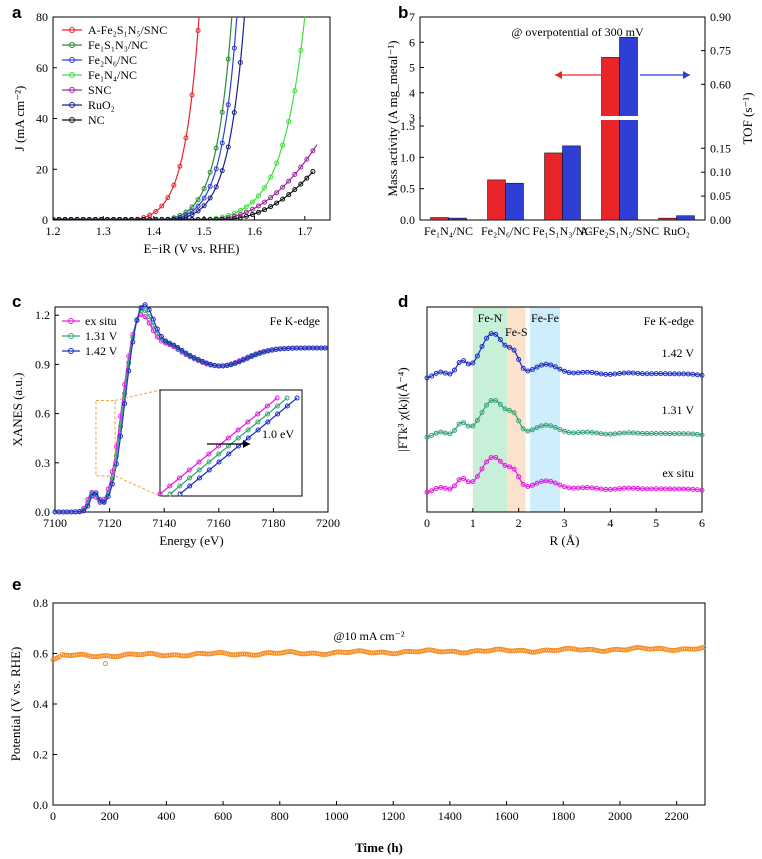 The image size is (762, 859). What do you see at coordinates (457, 219) in the screenshot?
I see `panel-b-bar-tof` at bounding box center [457, 219].